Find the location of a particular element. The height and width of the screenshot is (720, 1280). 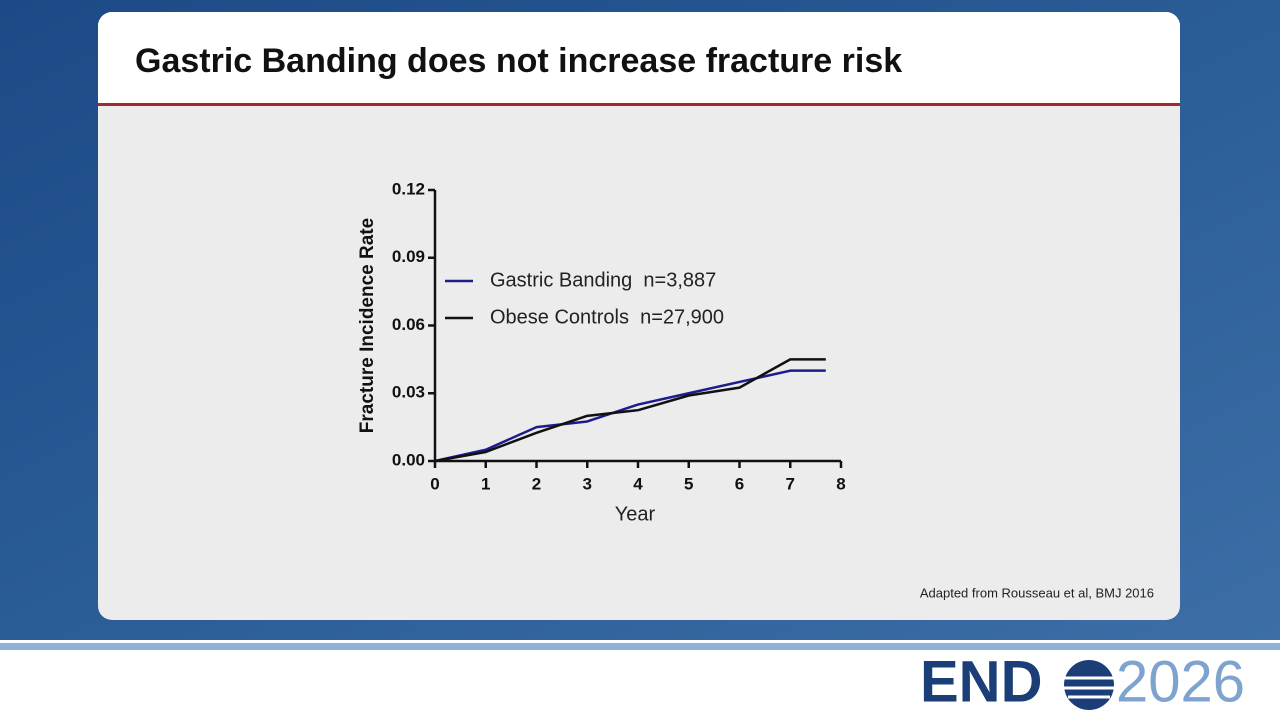

logo-right: 2026 is located at coordinates (1180, 681).